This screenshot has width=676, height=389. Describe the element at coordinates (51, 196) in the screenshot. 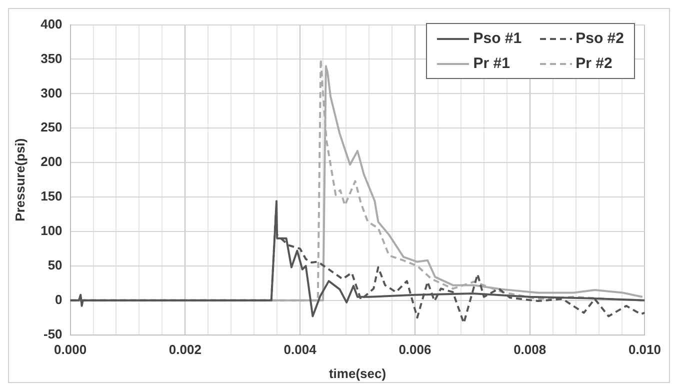

I see `y-tick-label: 150` at that location.